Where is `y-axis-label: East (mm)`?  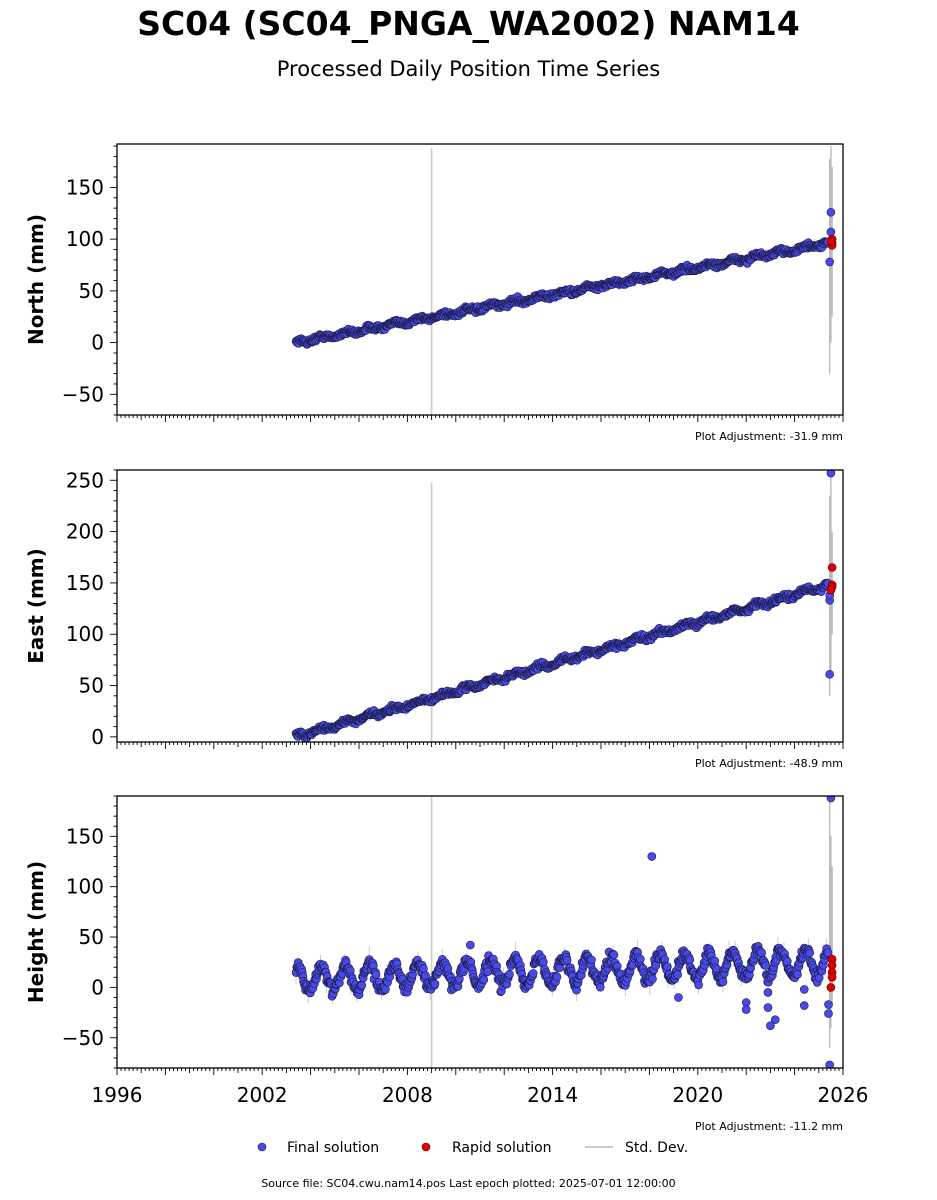 y-axis-label: East (mm) is located at coordinates (36, 606).